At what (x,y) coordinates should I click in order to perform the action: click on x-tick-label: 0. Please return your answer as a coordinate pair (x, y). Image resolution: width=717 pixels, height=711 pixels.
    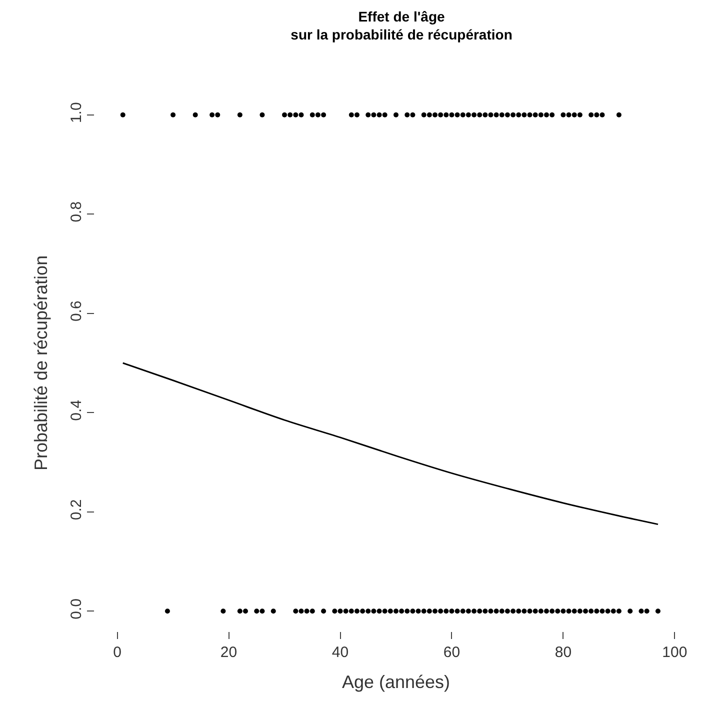
    Looking at the image, I should click on (117, 652).